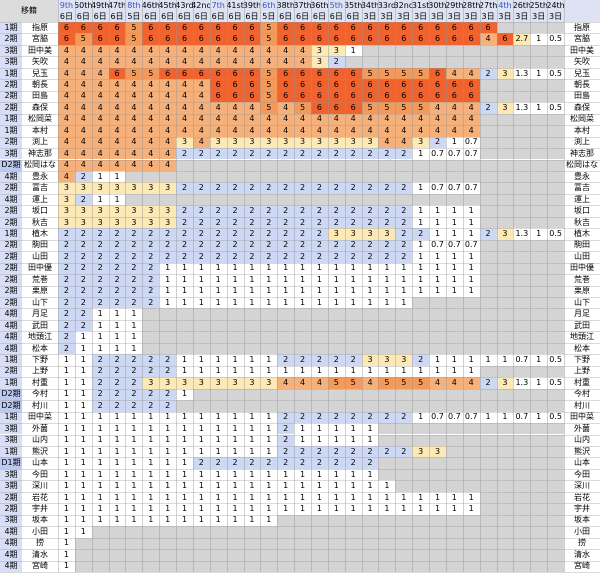 The image size is (600, 573). What do you see at coordinates (582, 303) in the screenshot?
I see `member-name-right: 山下` at bounding box center [582, 303].